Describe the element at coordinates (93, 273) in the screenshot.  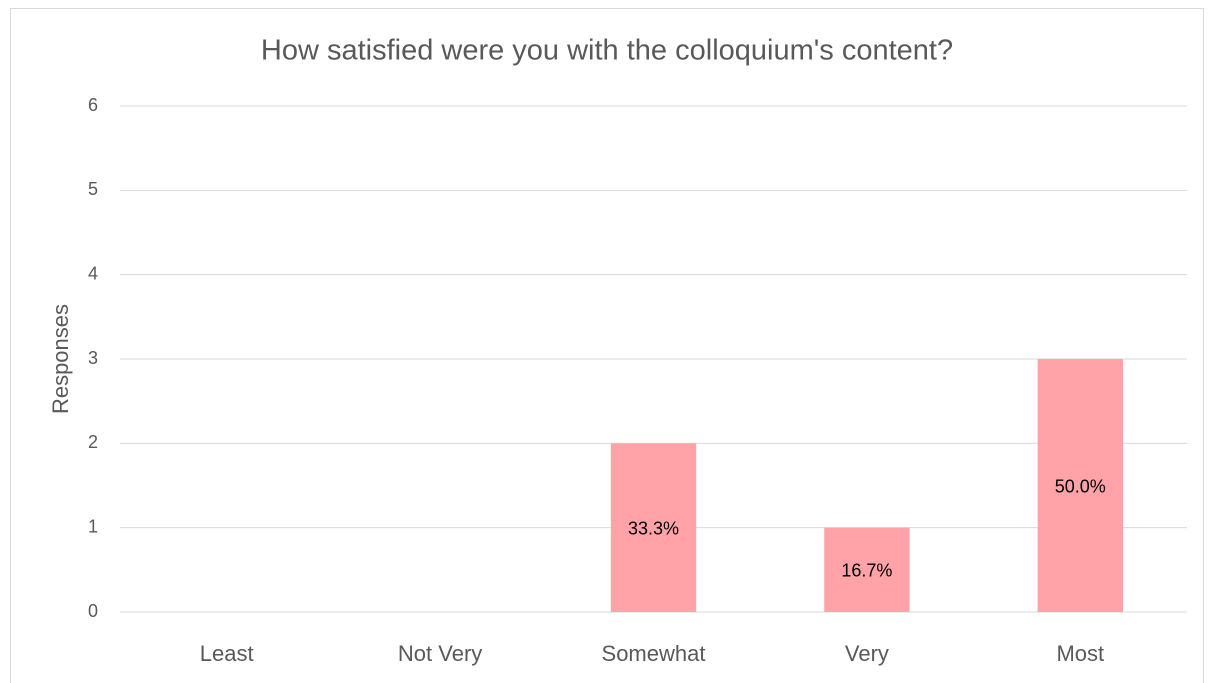
I see `y-tick-label: 4` at that location.